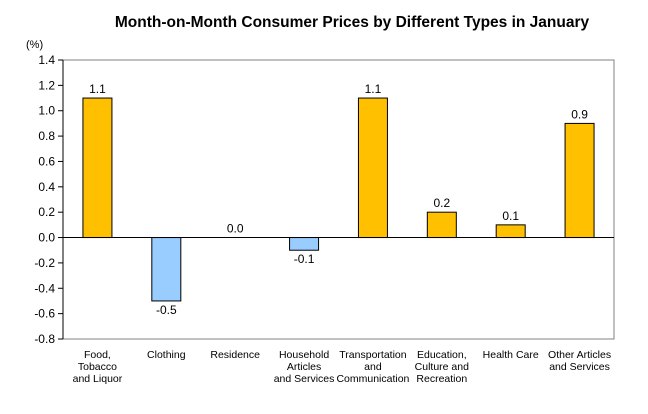 The image size is (648, 414). I want to click on data-label: 0.2, so click(441, 203).